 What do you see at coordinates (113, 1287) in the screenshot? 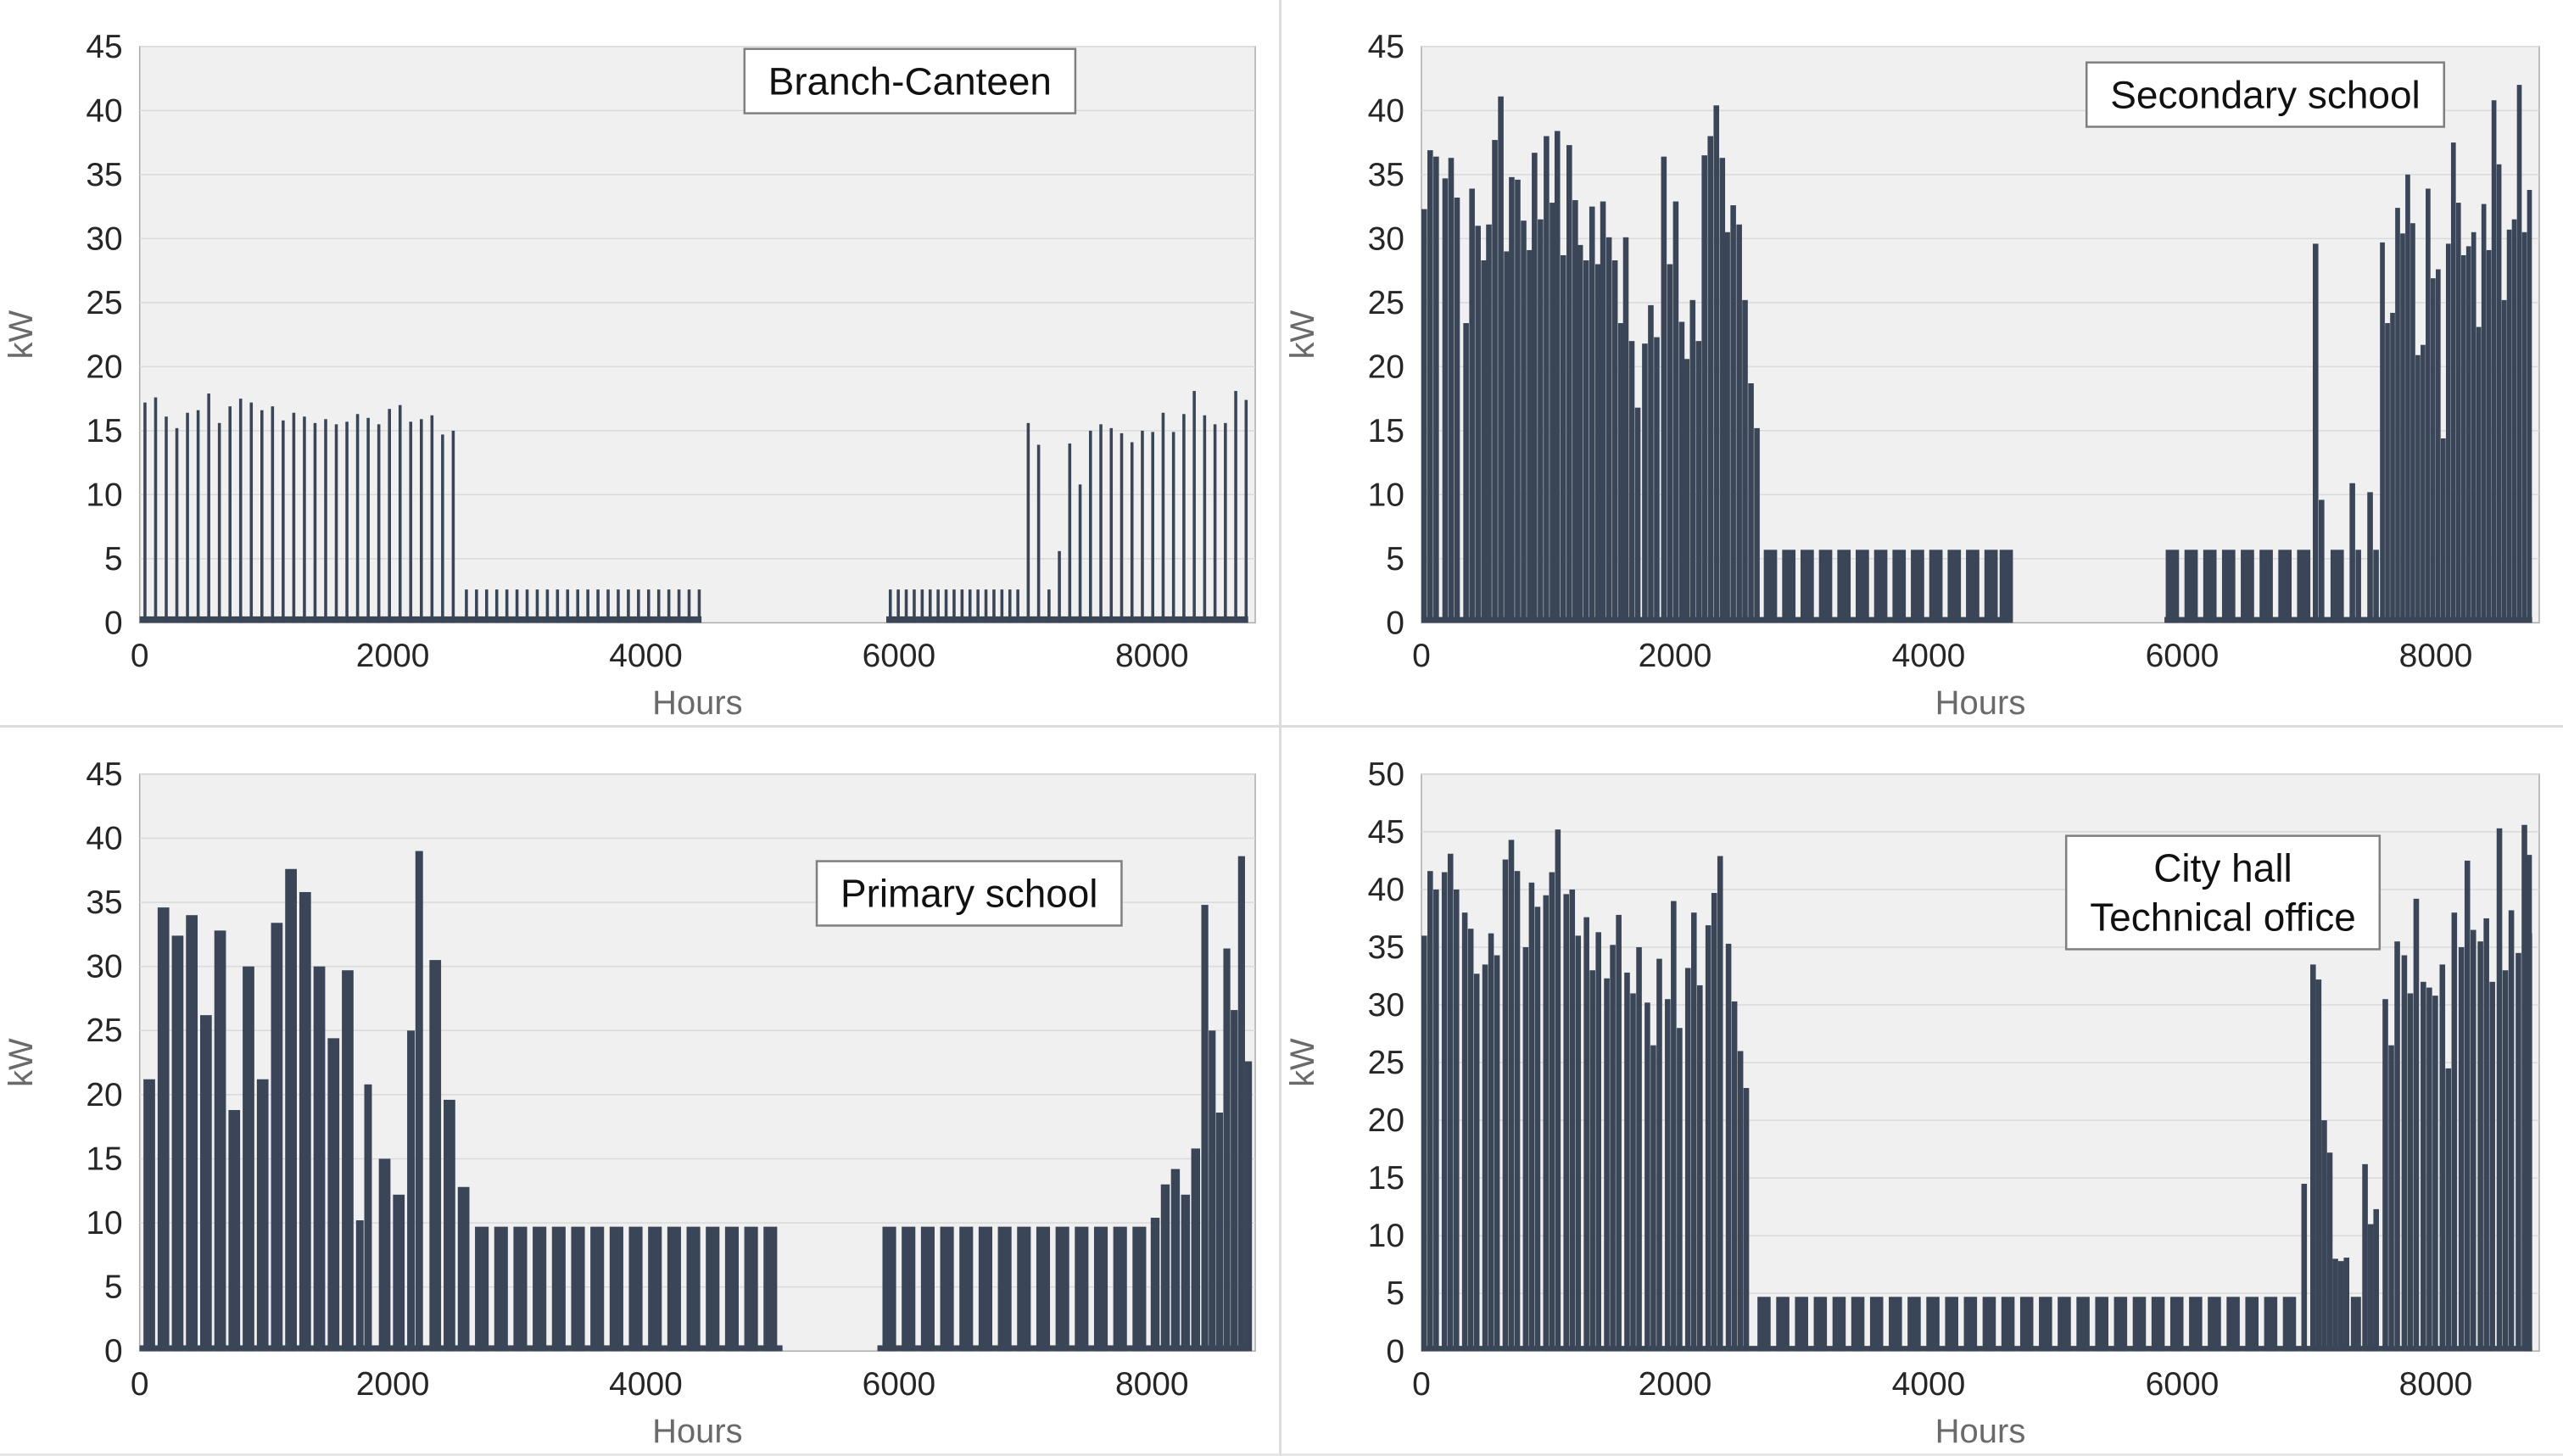
I see `y-tick-label: 5` at bounding box center [113, 1287].